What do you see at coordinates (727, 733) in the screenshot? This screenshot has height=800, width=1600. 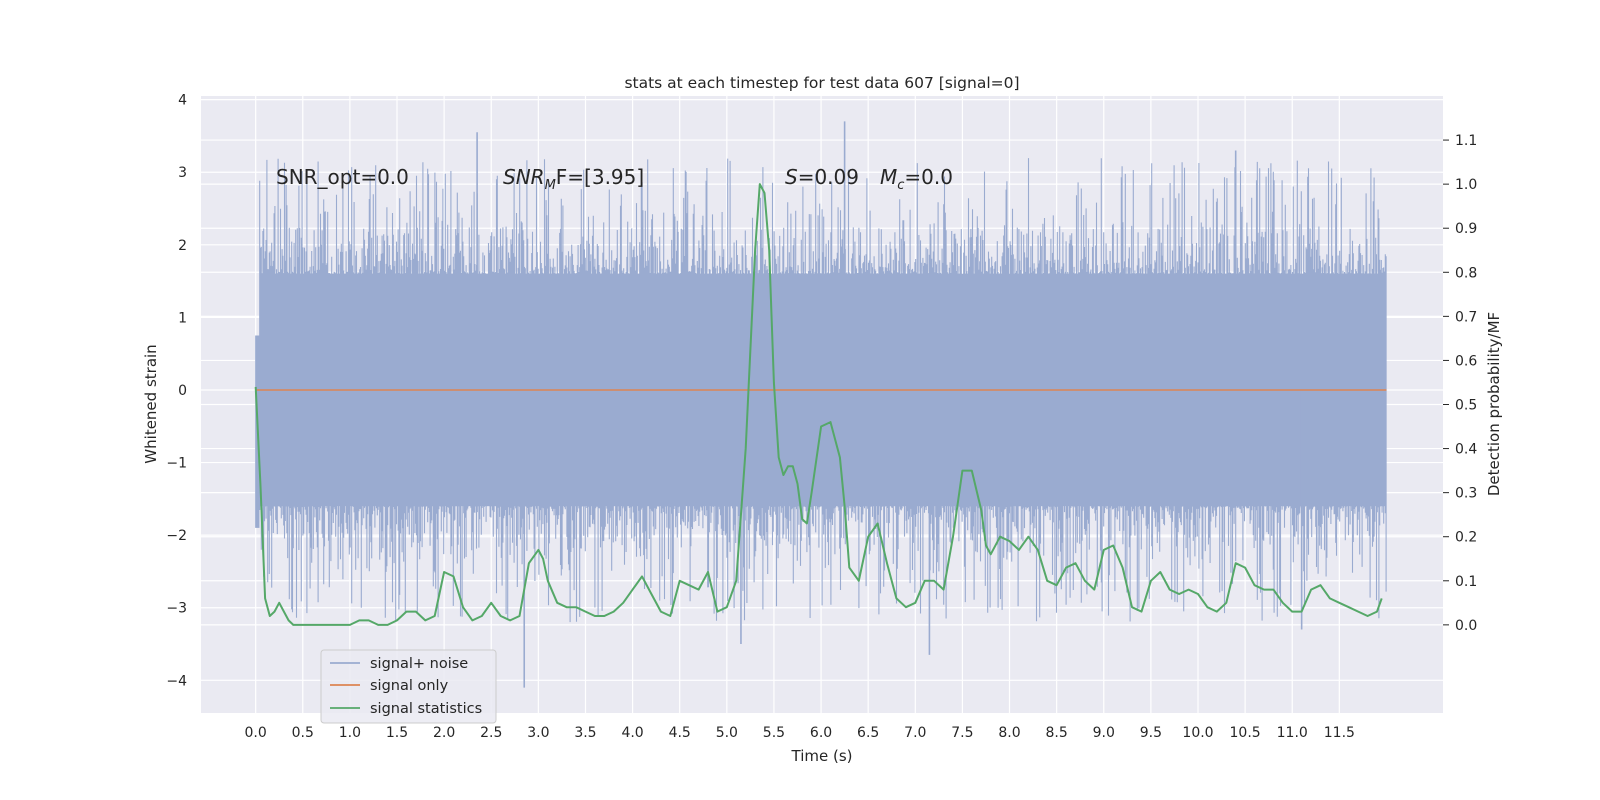 I see `x-tick-label: 5.0` at bounding box center [727, 733].